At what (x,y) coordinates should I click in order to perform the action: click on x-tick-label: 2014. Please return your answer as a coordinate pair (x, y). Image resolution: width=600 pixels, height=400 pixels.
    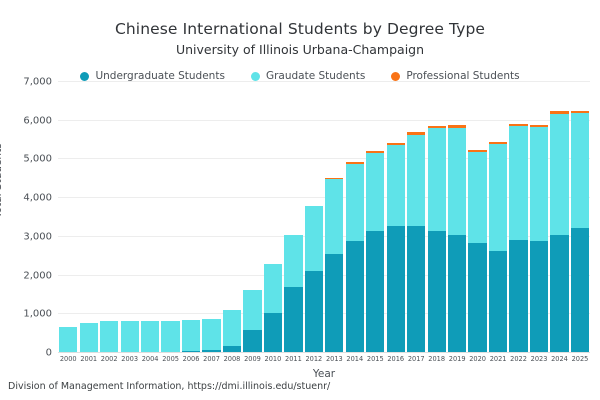
    Looking at the image, I should click on (355, 359).